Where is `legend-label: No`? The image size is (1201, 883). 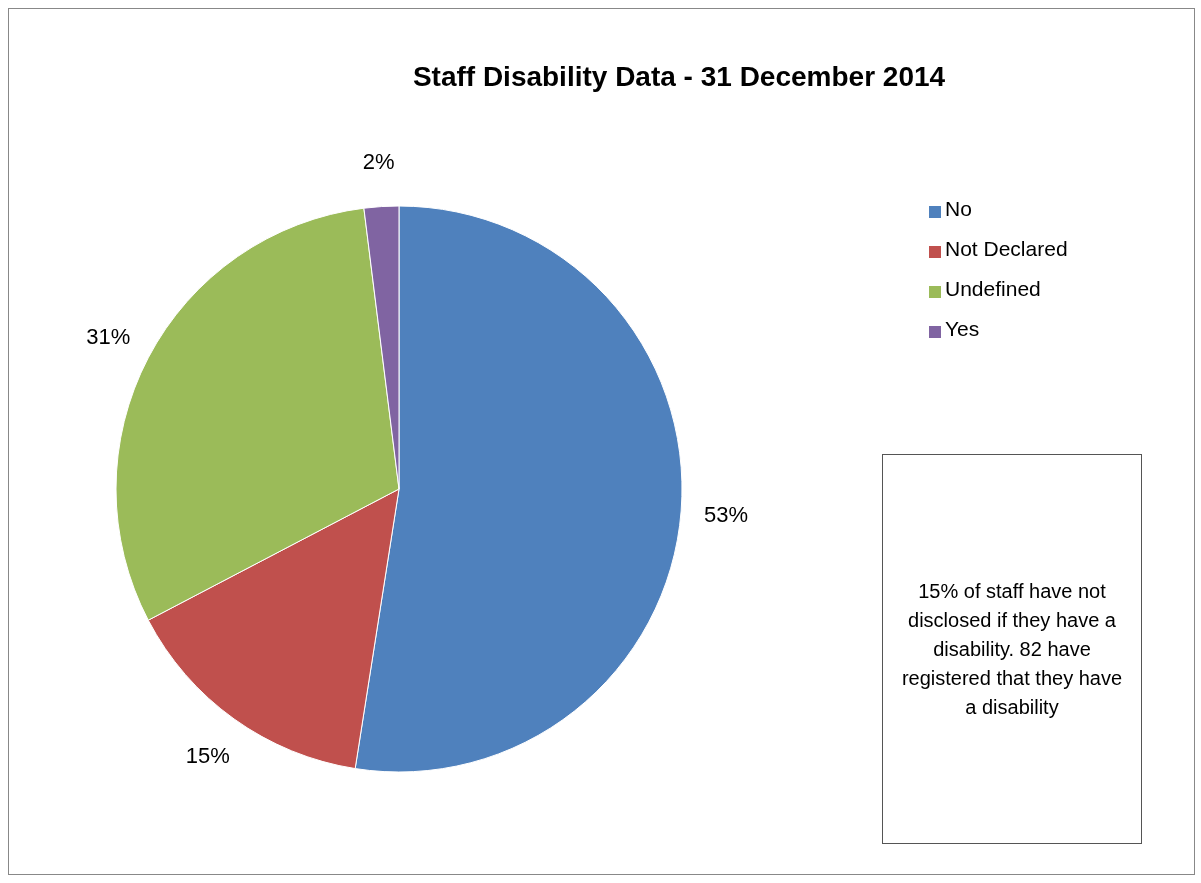
legend-label: No is located at coordinates (958, 208).